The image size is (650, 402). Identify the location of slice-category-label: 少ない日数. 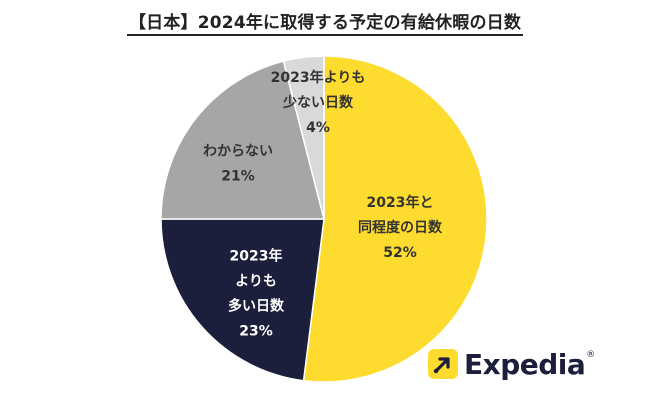
(318, 102).